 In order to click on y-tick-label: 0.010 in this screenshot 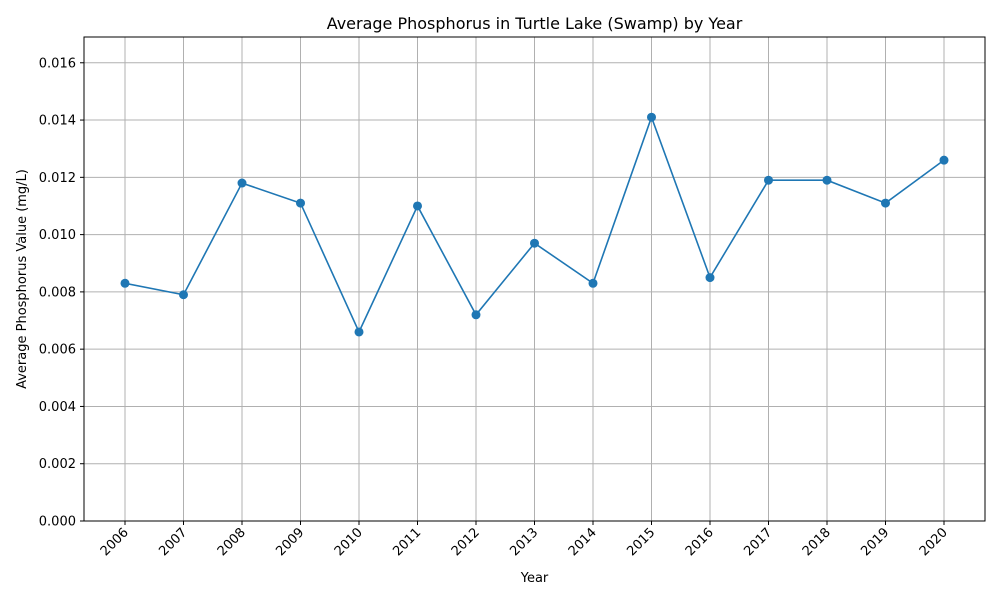, I will do `click(57, 235)`.